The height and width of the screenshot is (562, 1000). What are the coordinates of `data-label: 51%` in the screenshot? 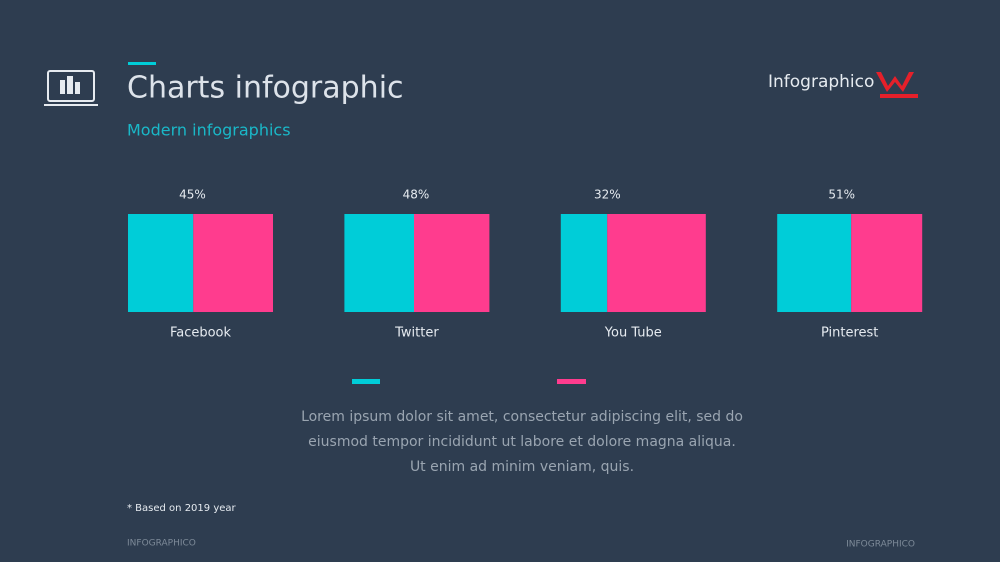 It's located at (841, 195).